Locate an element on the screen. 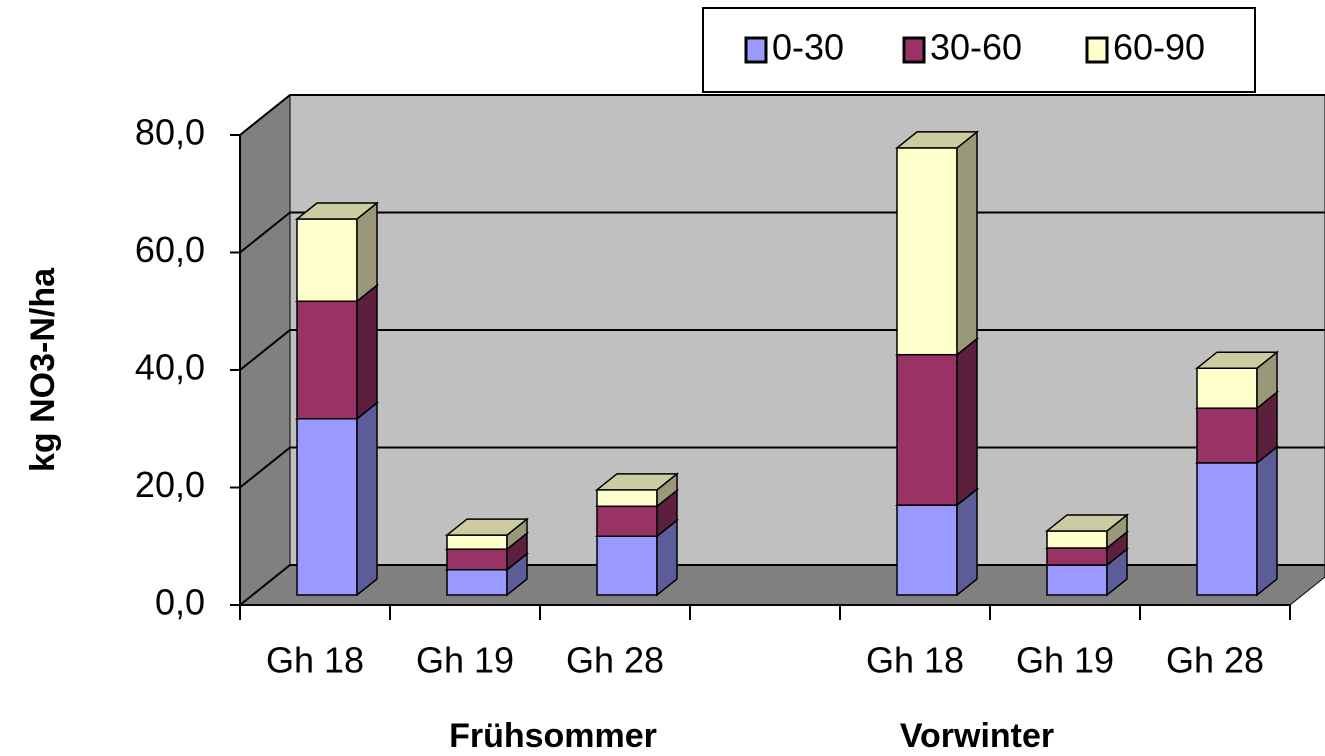 The height and width of the screenshot is (756, 1325). y-axis-label: kg NO3-N/ha is located at coordinates (43, 369).